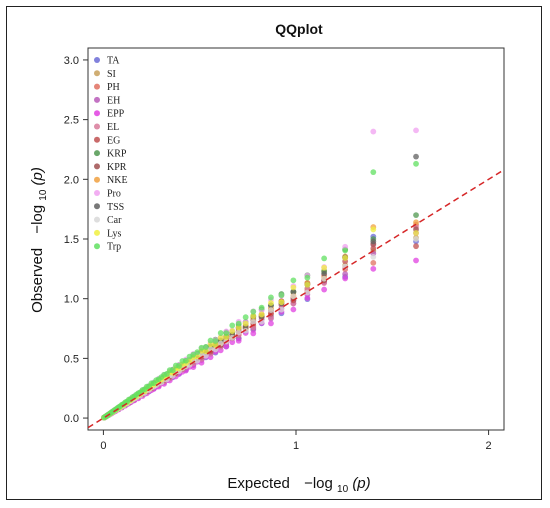 Image resolution: width=550 pixels, height=508 pixels. Describe the element at coordinates (258, 483) in the screenshot. I see `x-axis-label-prefix: Expected` at that location.